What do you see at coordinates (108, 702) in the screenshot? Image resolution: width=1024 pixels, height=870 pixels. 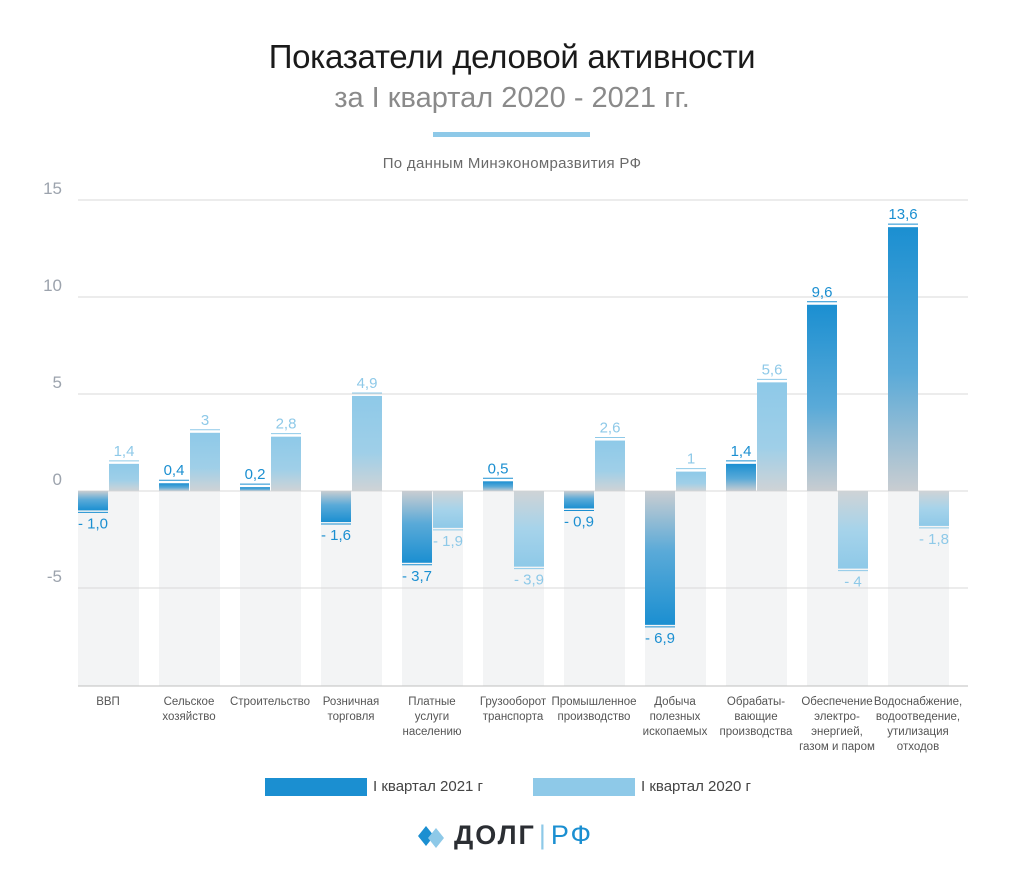 I see `category-label: ВВП` at bounding box center [108, 702].